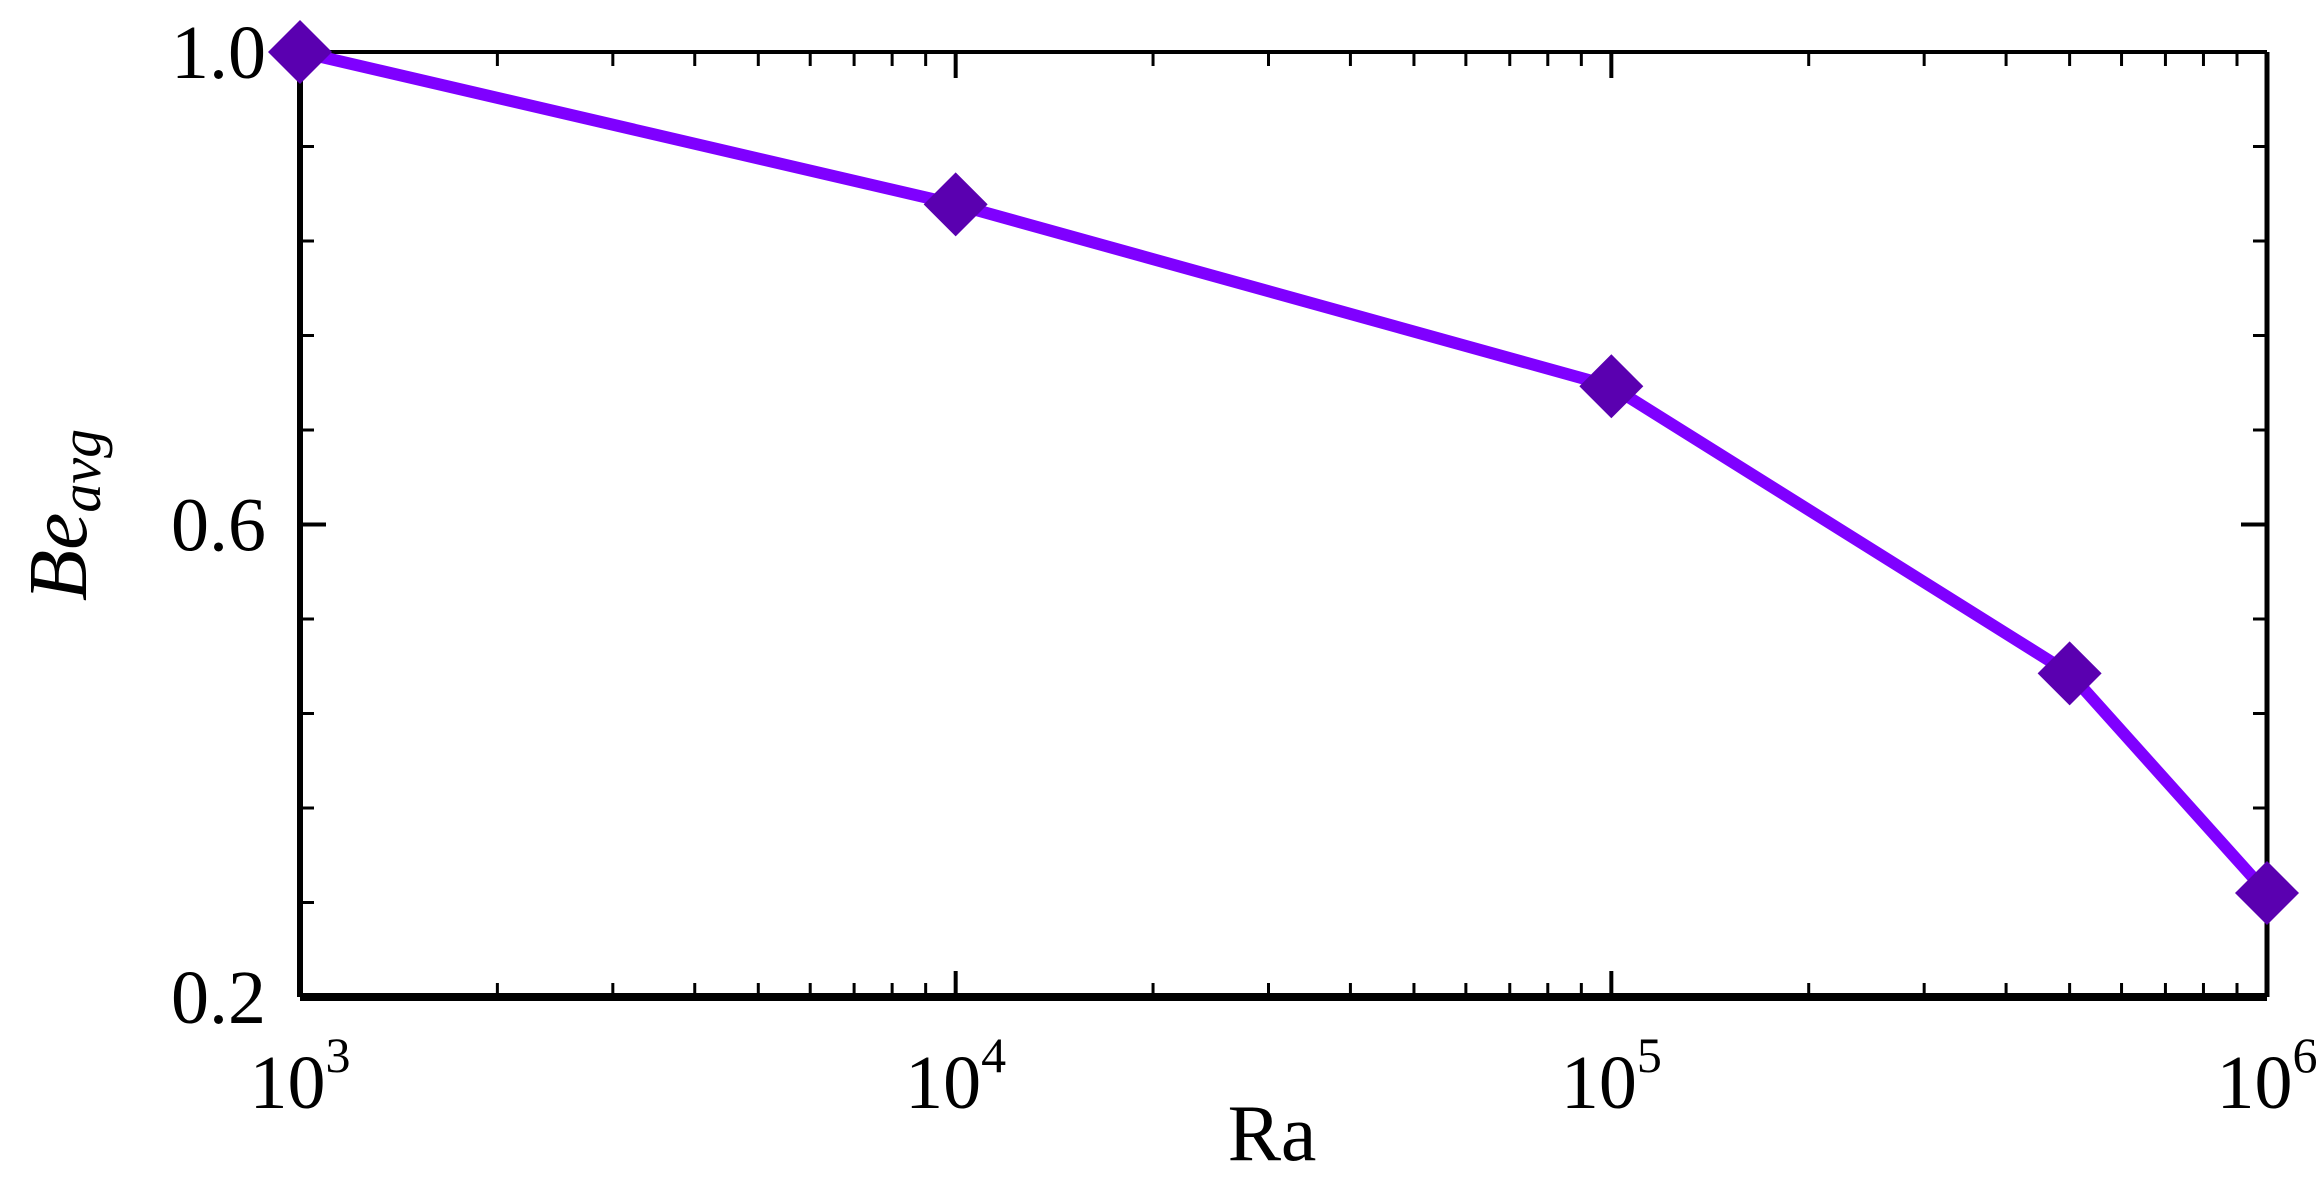  I want to click on x-tick-label: 10⁵, so click(1611, 1076).